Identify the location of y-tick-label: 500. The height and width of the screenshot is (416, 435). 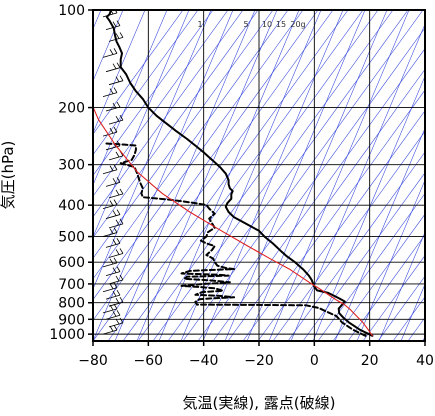
(71, 238).